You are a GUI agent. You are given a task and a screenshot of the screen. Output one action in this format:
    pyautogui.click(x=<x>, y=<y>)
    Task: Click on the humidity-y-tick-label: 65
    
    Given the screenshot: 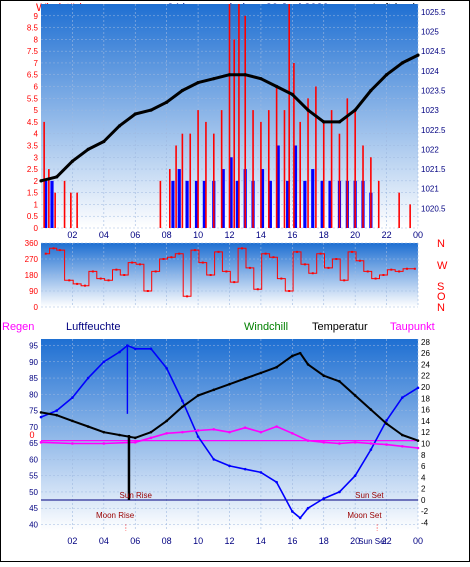 What is the action you would take?
    pyautogui.click(x=33, y=443)
    